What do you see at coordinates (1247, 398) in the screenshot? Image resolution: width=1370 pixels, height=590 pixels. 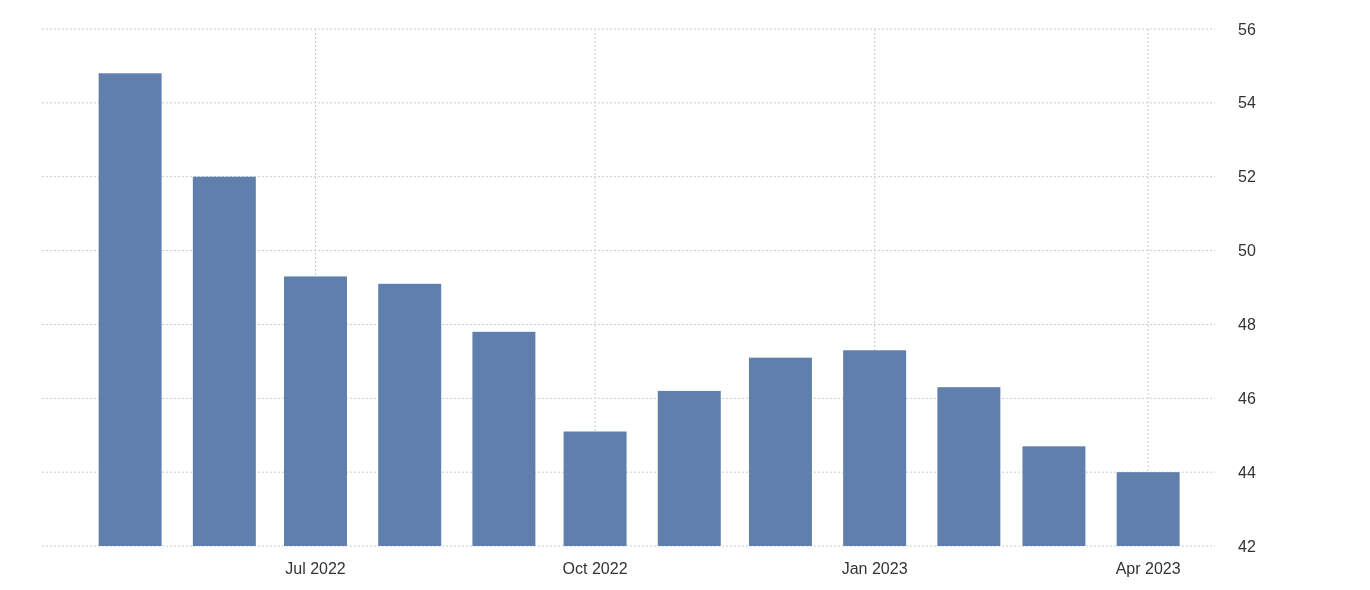 I see `y-tick-label: 46` at bounding box center [1247, 398].